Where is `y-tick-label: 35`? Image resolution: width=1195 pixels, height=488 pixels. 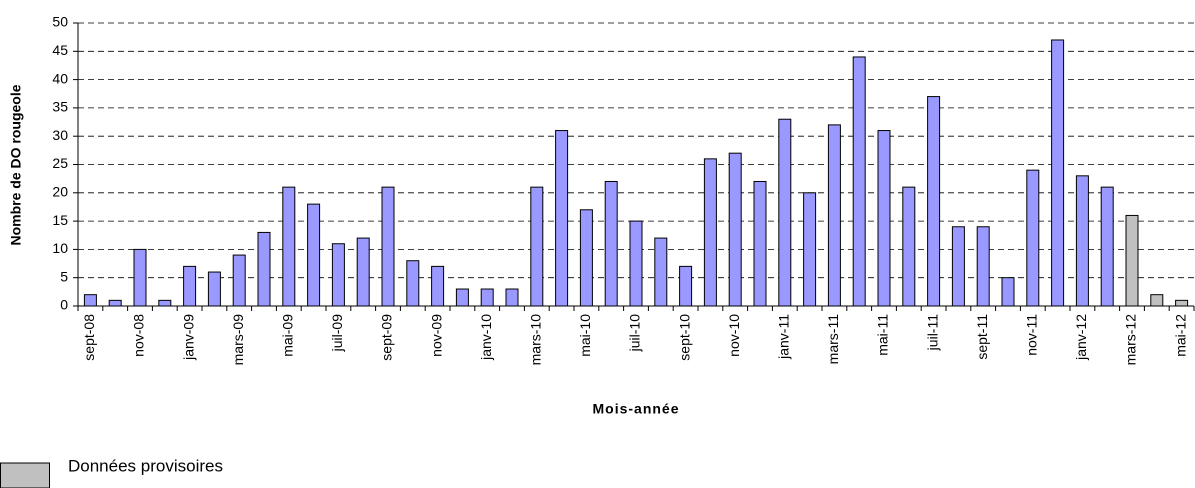
y-tick-label: 35 is located at coordinates (60, 107).